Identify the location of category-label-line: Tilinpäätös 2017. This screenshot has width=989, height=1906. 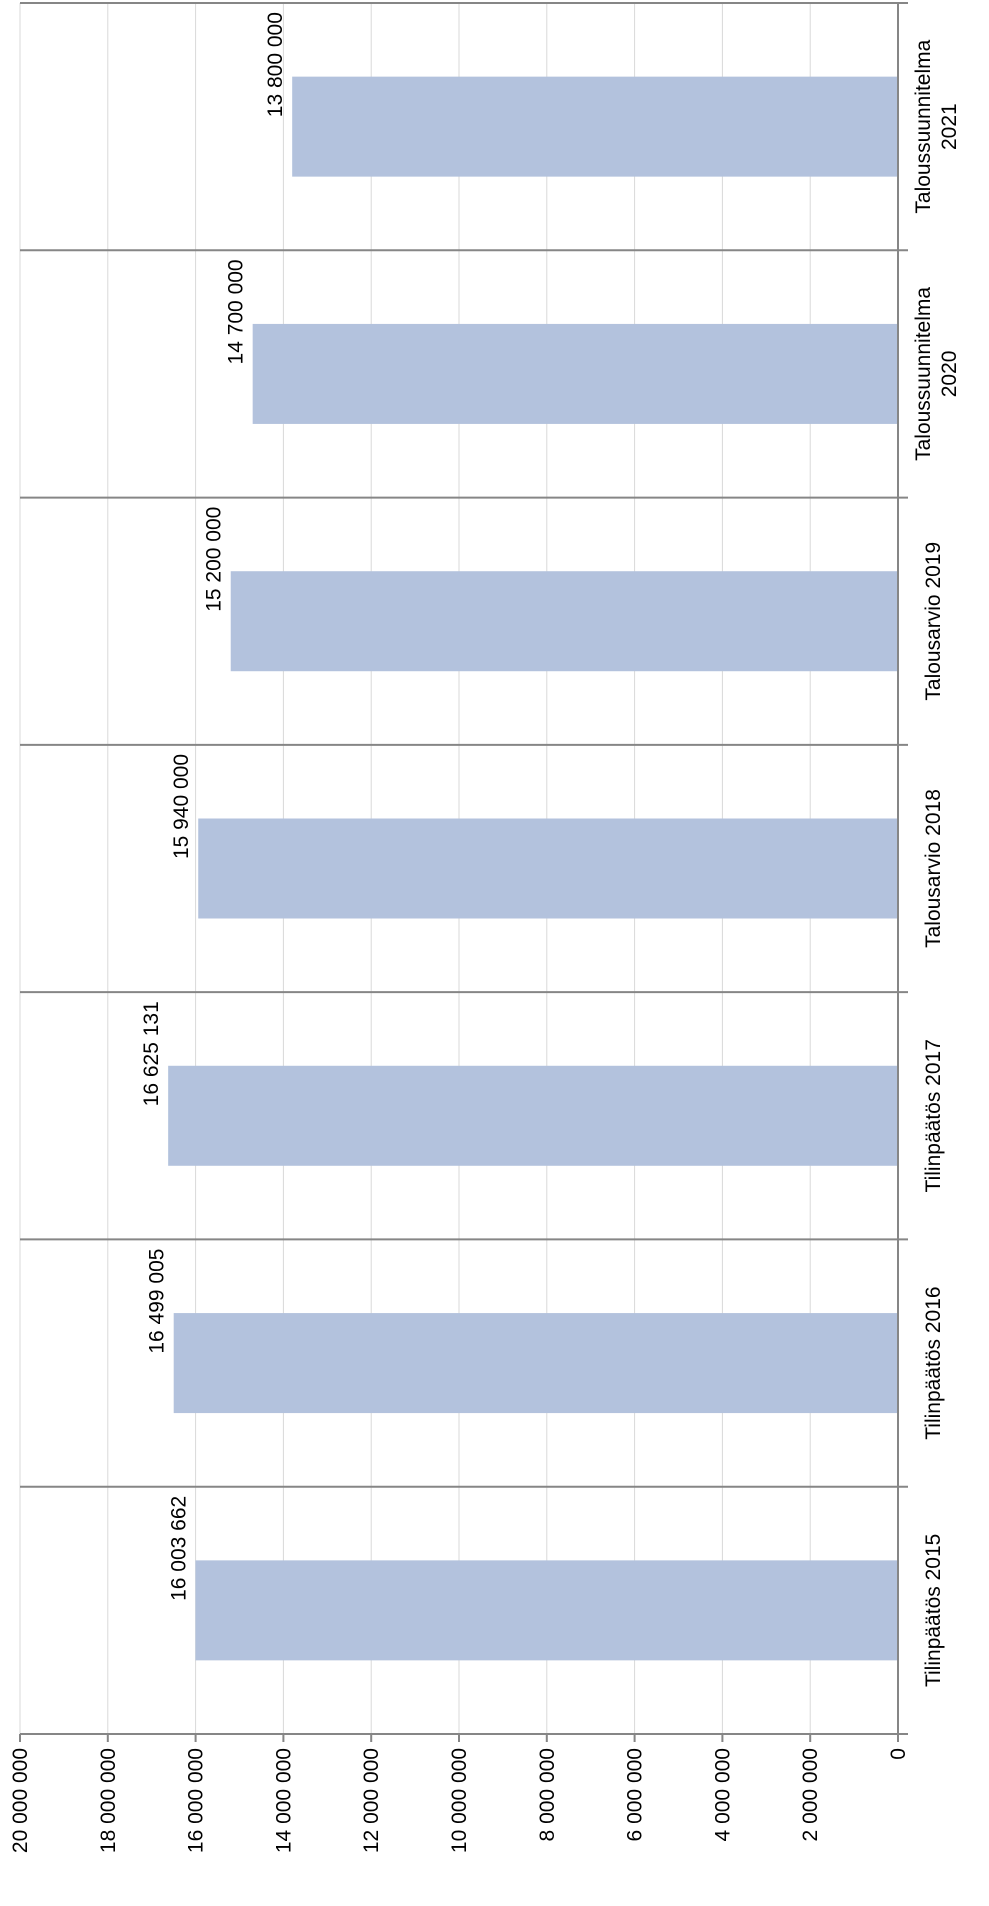
(933, 1115).